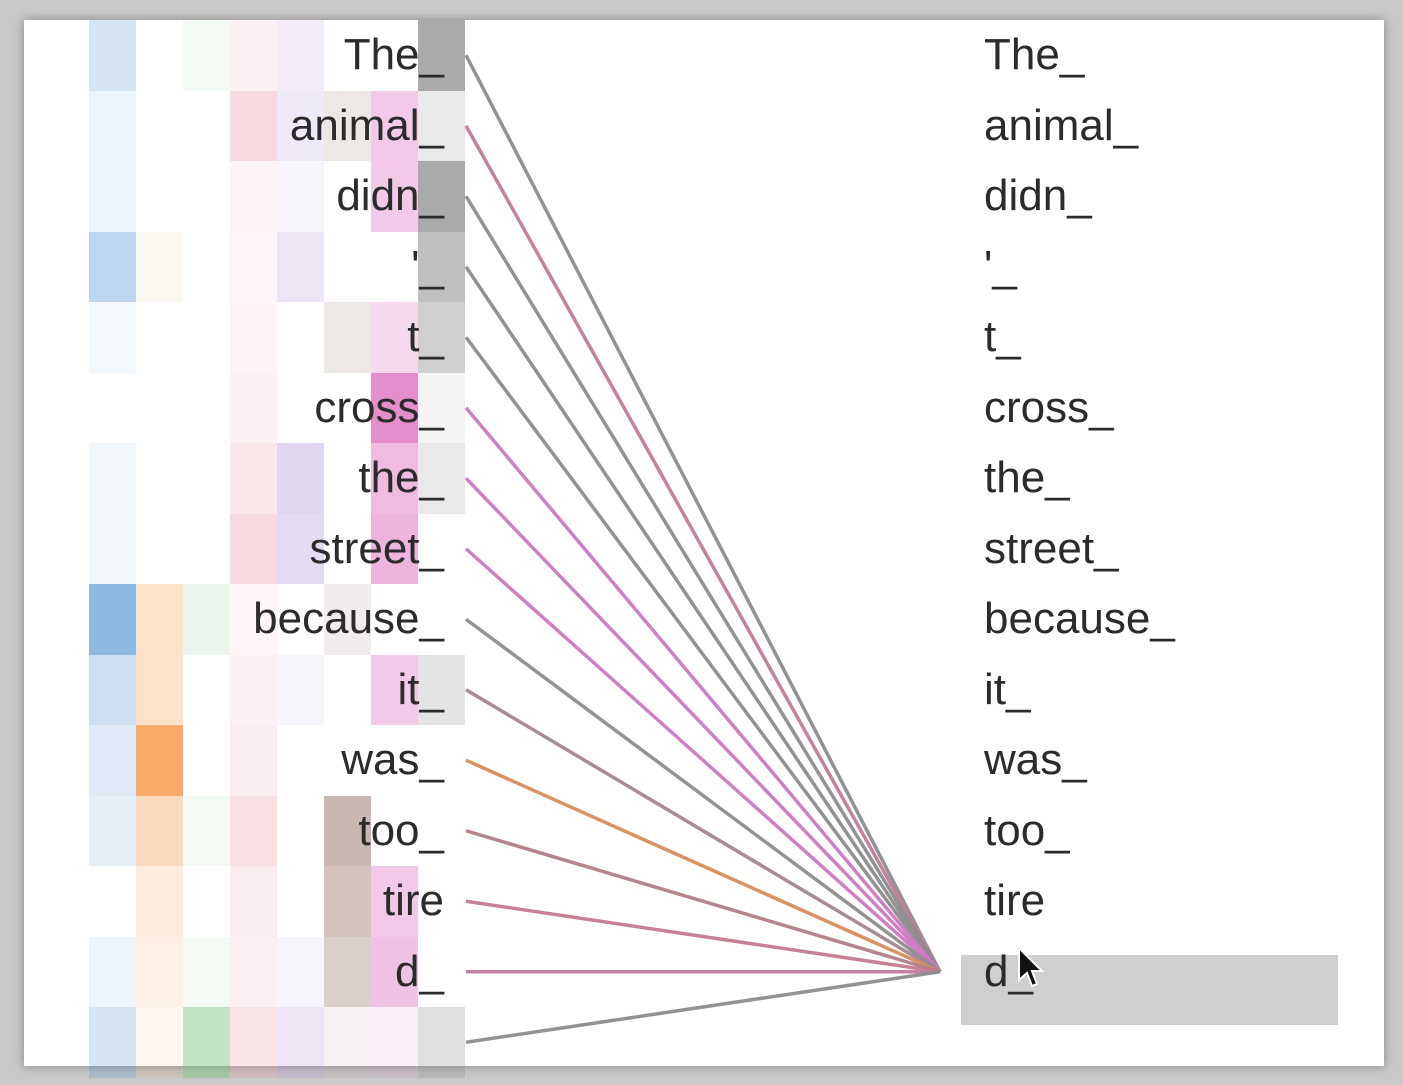  What do you see at coordinates (1038, 195) in the screenshot?
I see `target-token: didn_` at bounding box center [1038, 195].